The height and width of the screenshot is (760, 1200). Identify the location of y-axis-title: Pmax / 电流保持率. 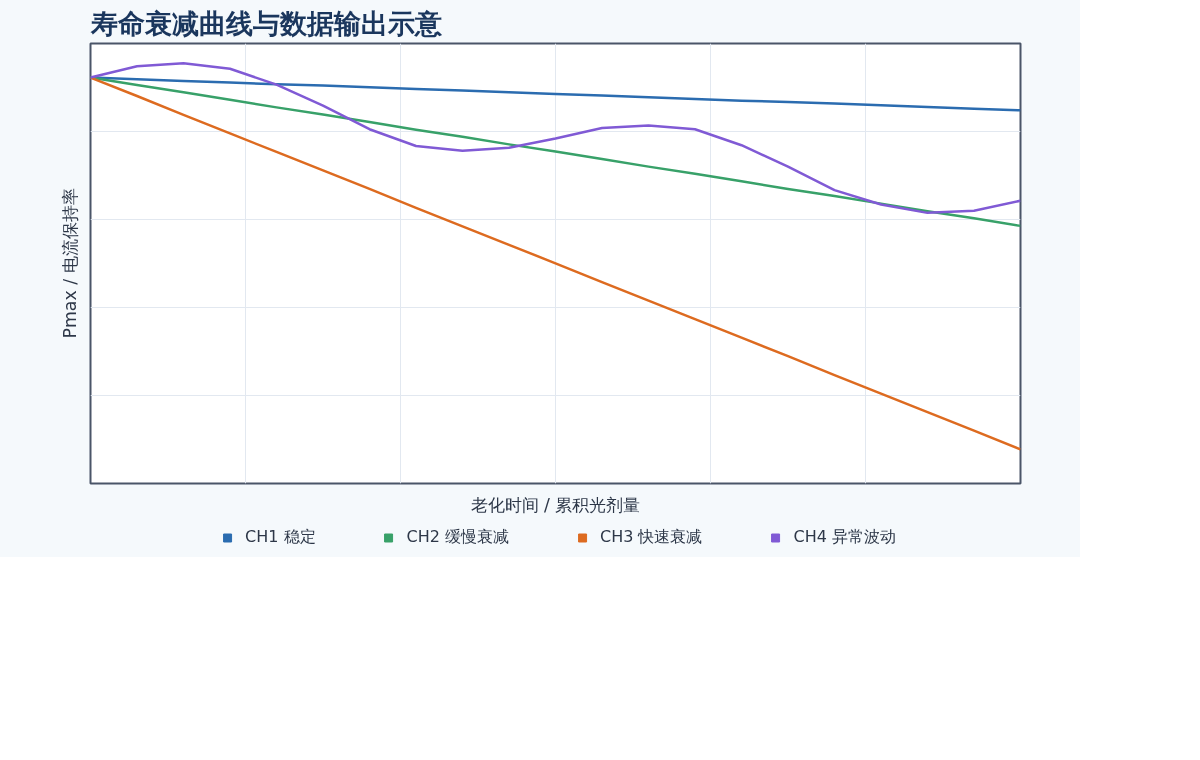
(69, 263).